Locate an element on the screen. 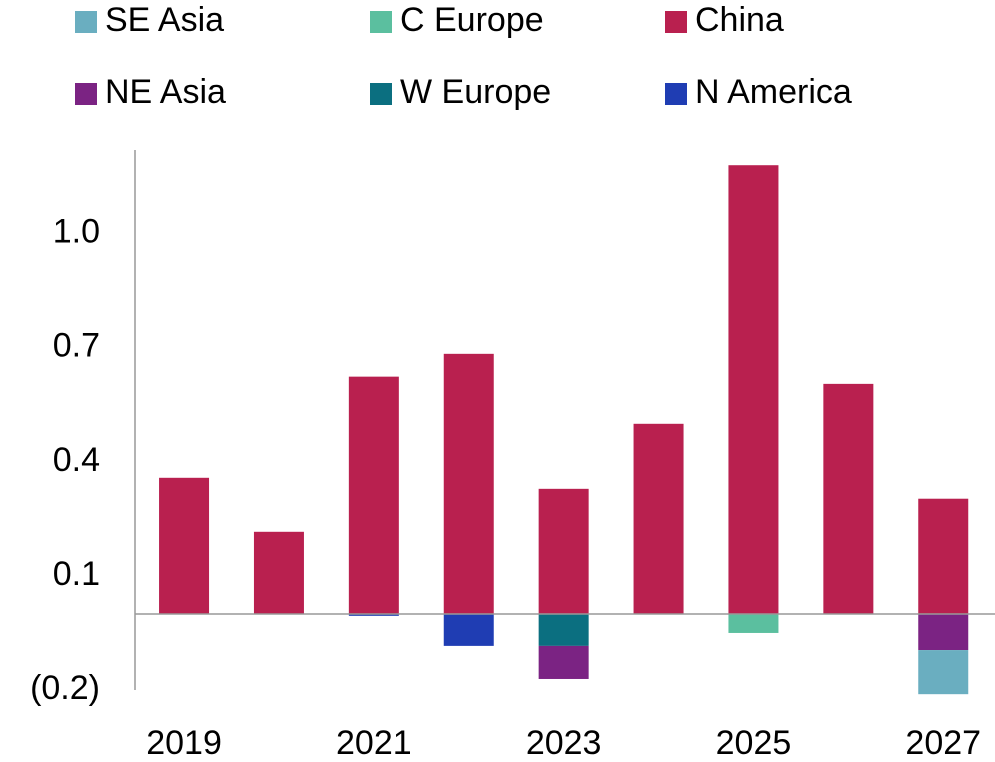 This screenshot has width=995, height=762. y-tick-label: 1.0 is located at coordinates (76, 232).